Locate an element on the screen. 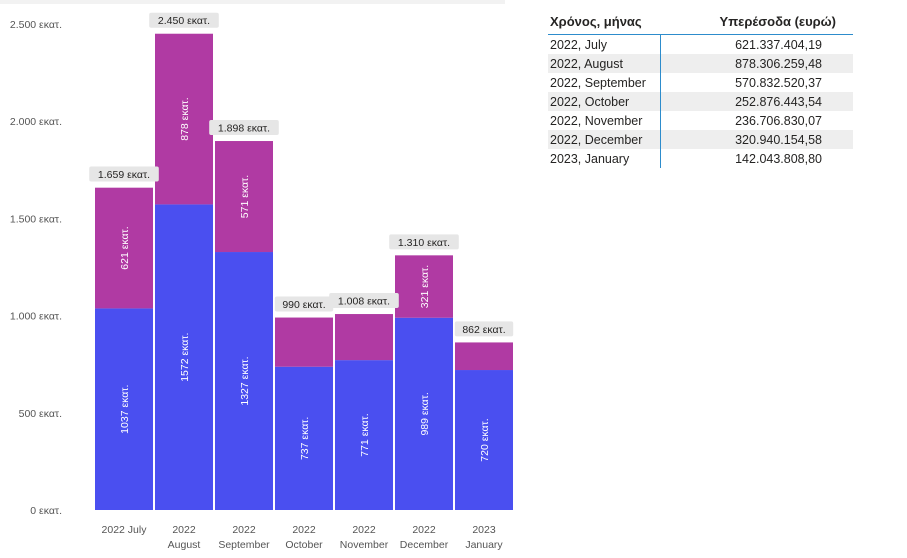 The width and height of the screenshot is (907, 558). table-cell-month: 2022, September is located at coordinates (604, 82).